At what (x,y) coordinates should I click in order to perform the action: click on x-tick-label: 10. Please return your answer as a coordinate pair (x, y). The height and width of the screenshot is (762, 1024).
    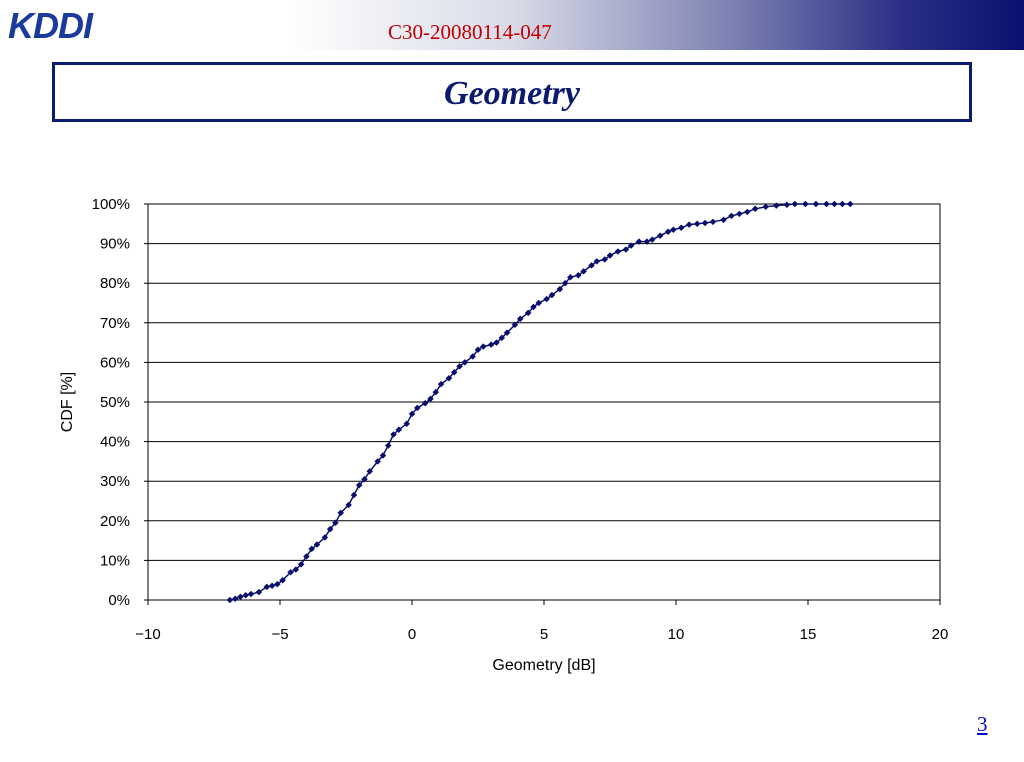
    Looking at the image, I should click on (676, 634).